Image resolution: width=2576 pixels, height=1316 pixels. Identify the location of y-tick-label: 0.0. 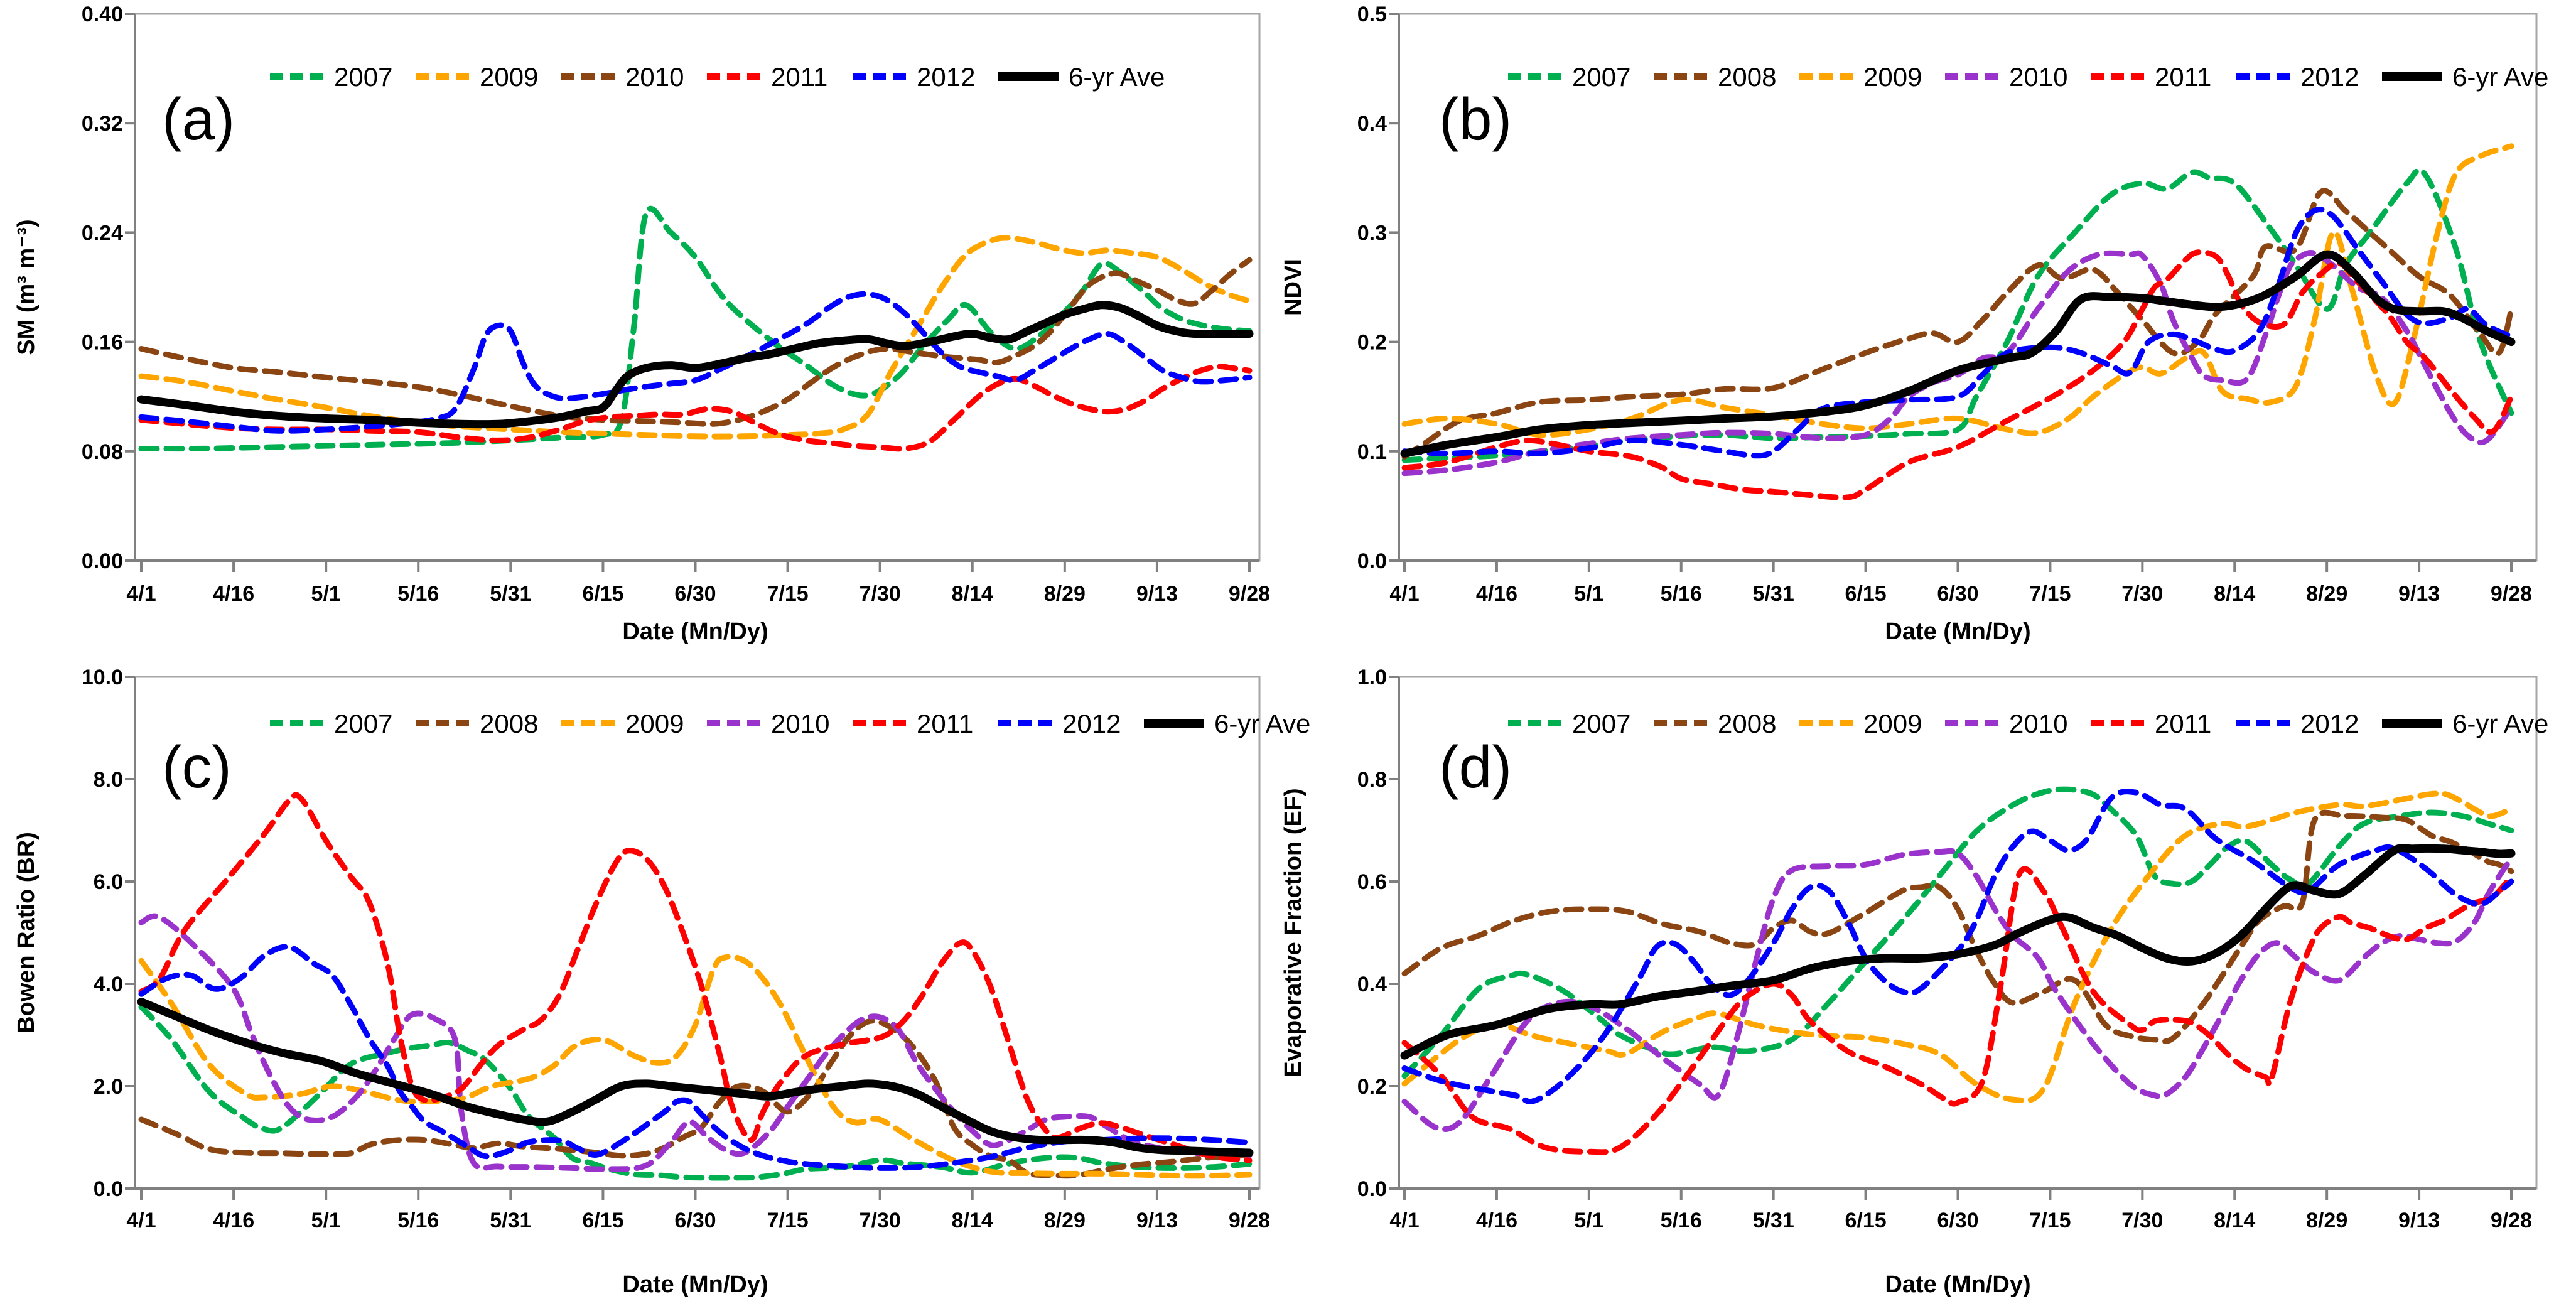
(109, 1189).